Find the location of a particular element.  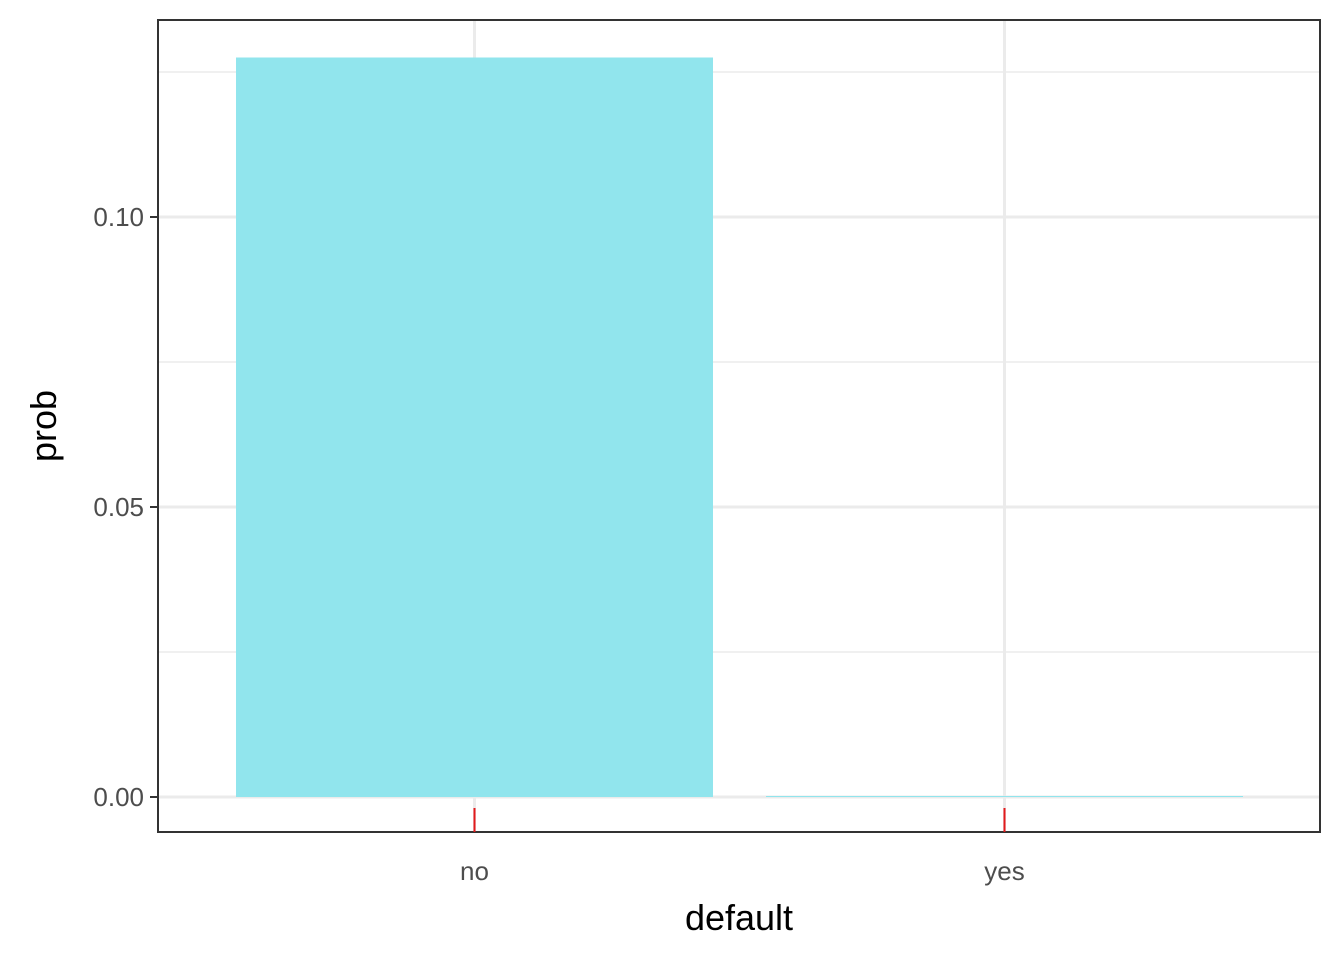

y-axis: 0.00 0.05 0.10 is located at coordinates (125, 507).